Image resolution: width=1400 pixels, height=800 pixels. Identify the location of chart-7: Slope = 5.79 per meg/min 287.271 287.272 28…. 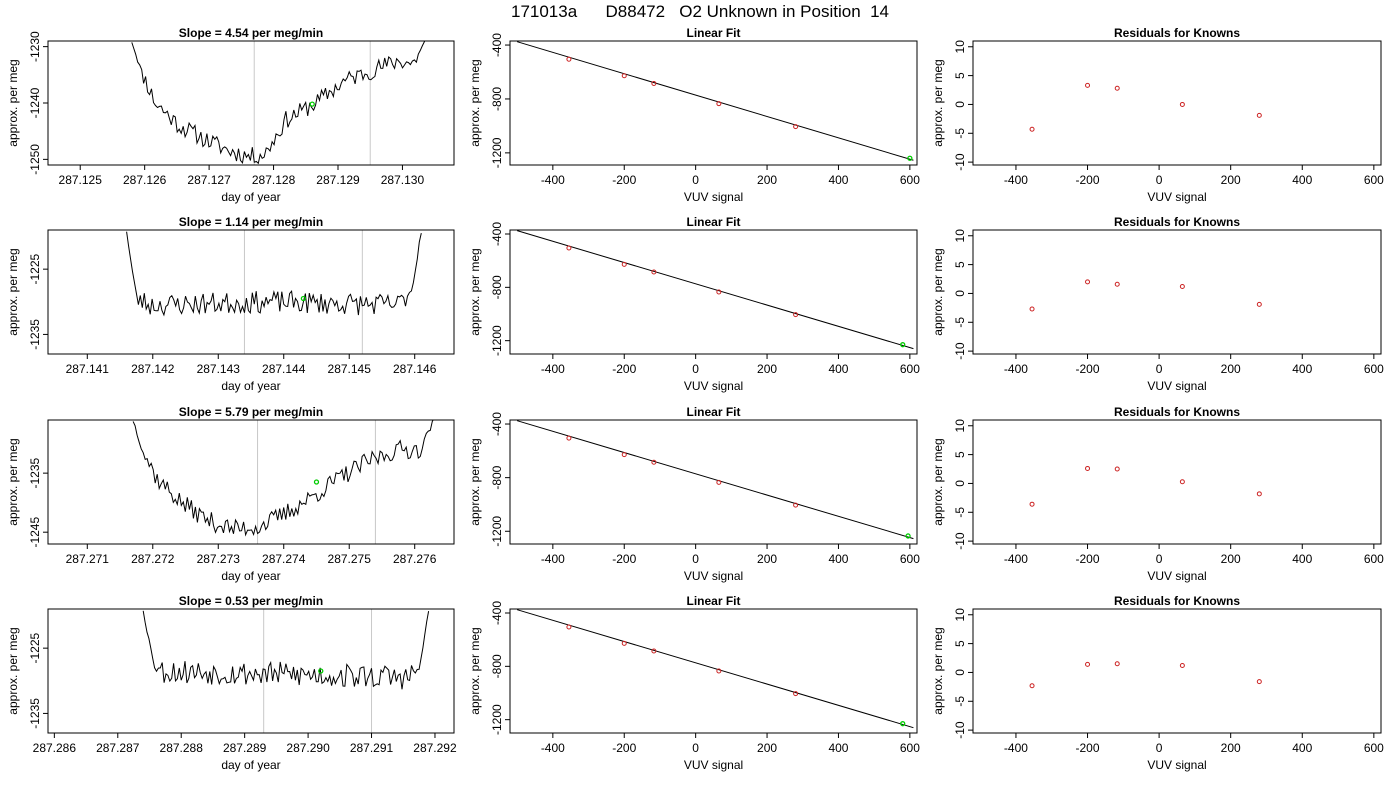
(230, 494).